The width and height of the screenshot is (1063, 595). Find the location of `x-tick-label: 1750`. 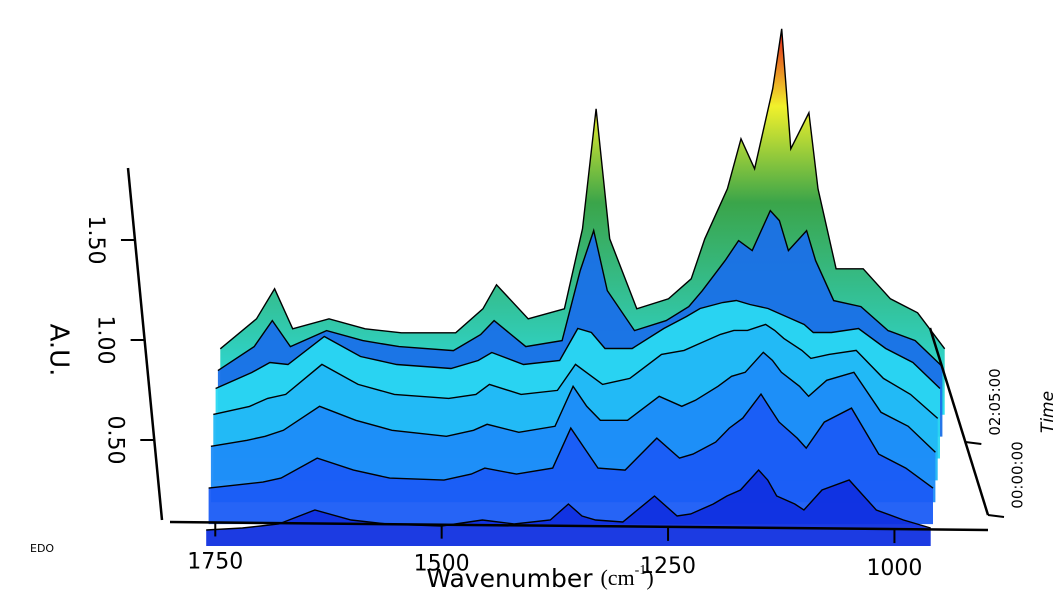

x-tick-label: 1750 is located at coordinates (215, 561).